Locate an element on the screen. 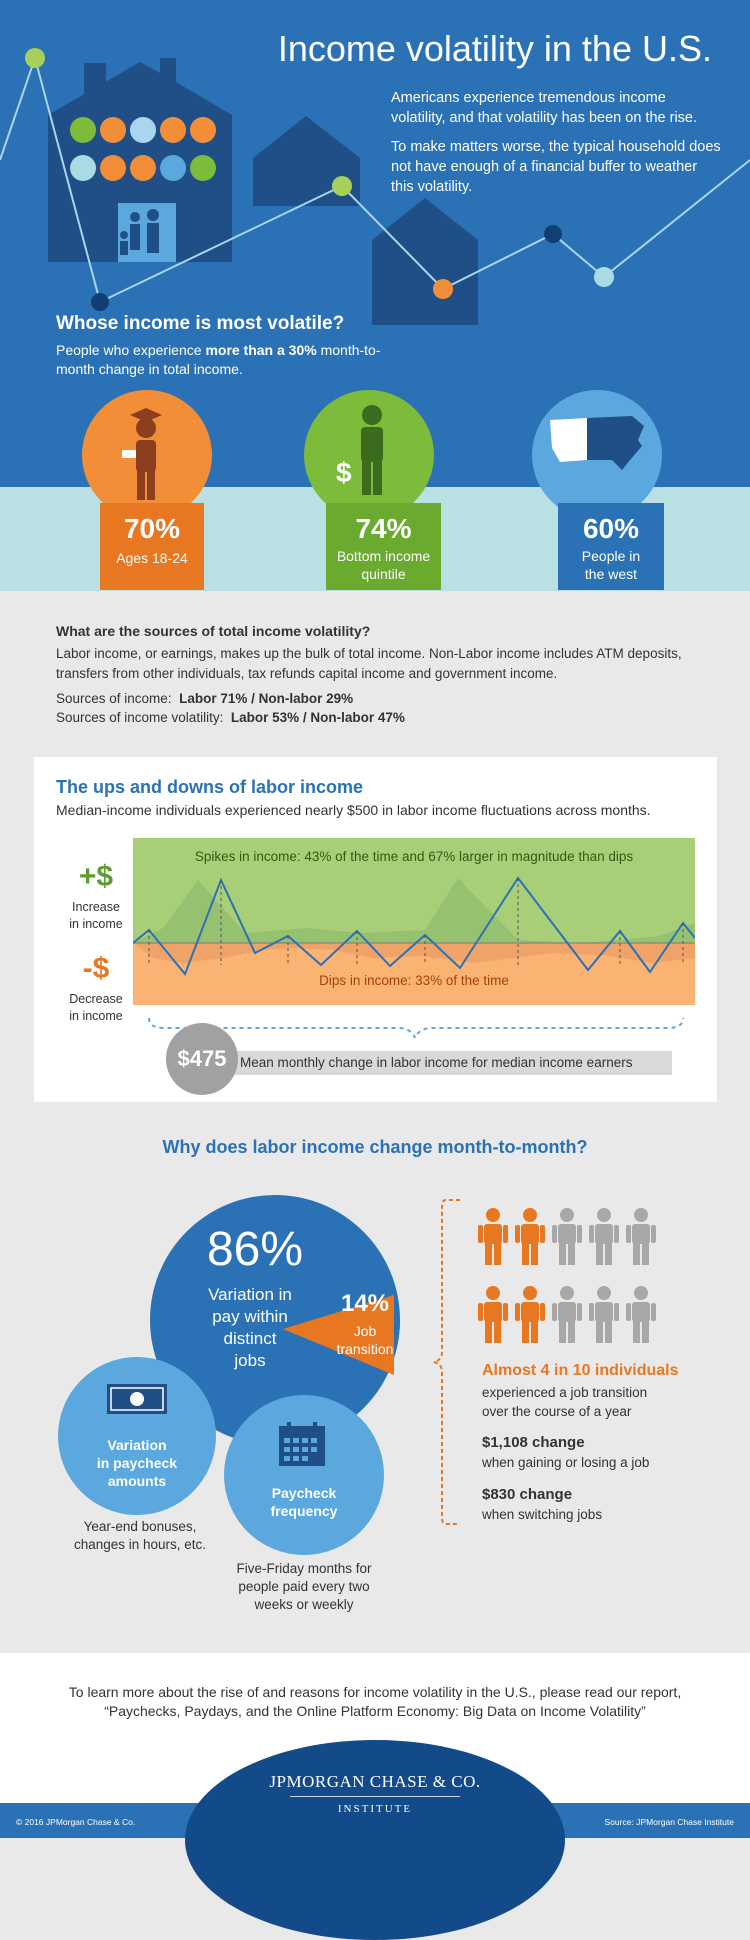 The height and width of the screenshot is (1940, 750). dips-label: Dips in income: 33% of the time is located at coordinates (414, 980).